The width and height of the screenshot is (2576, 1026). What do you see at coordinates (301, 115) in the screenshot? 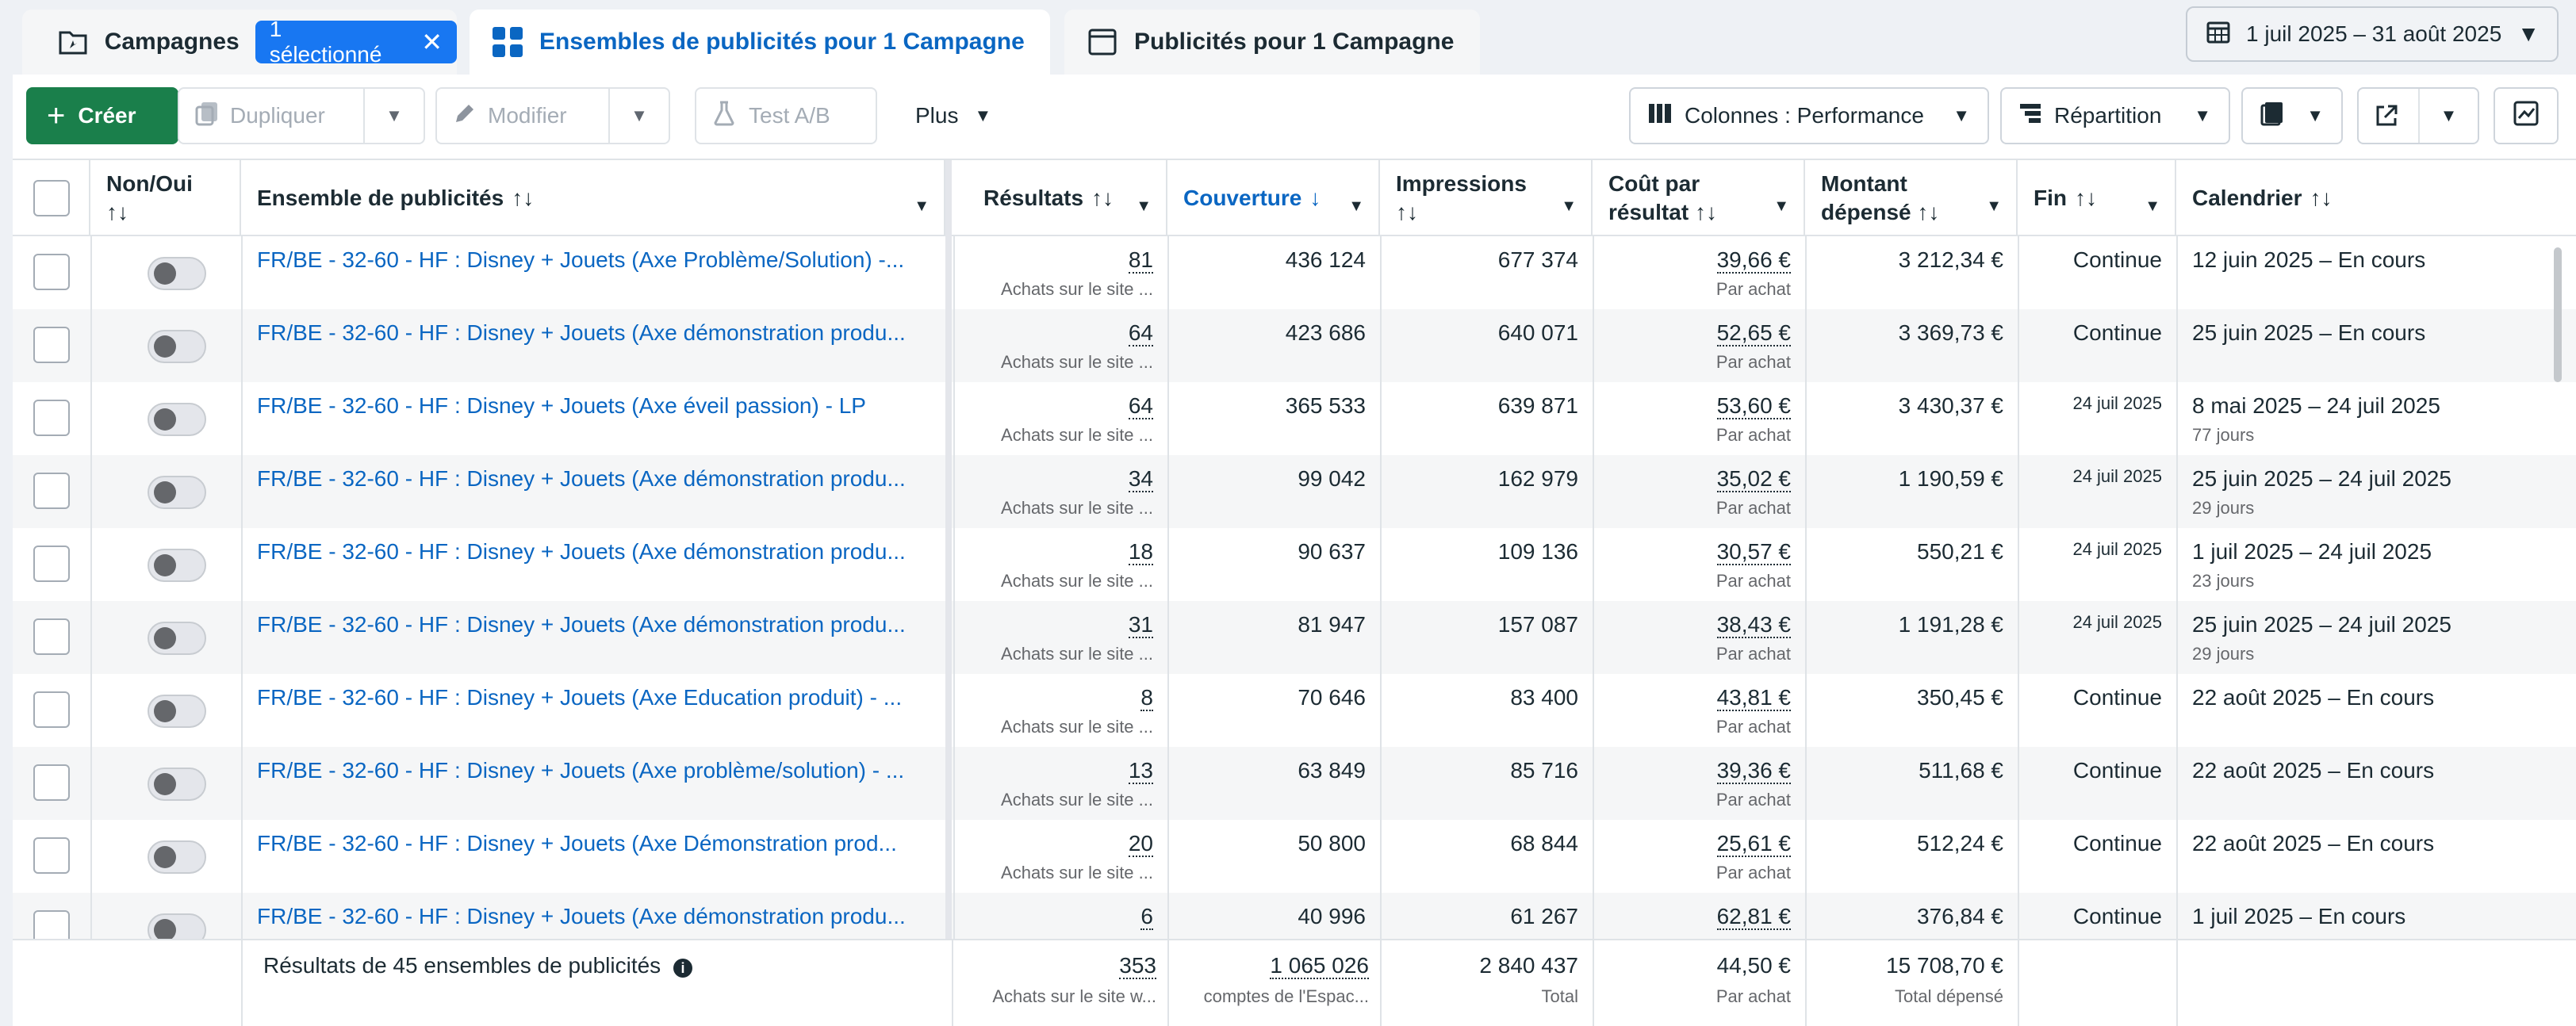
I see `duplicate-button: Dupliquer ▼` at bounding box center [301, 115].